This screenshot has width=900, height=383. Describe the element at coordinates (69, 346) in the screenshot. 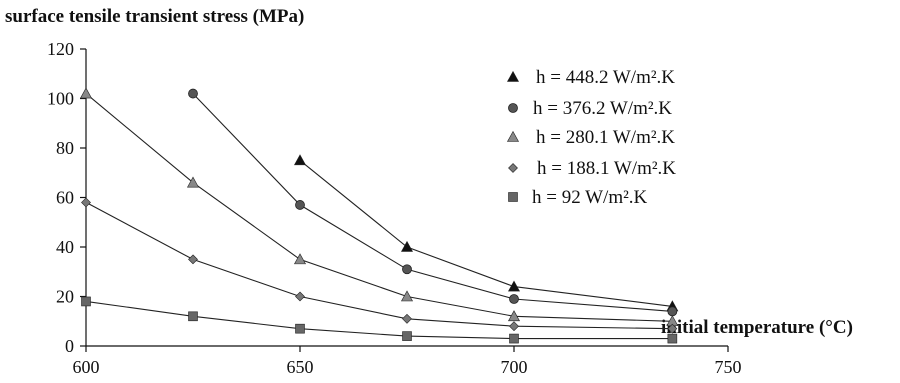

I see `y-tick-label: 0` at that location.